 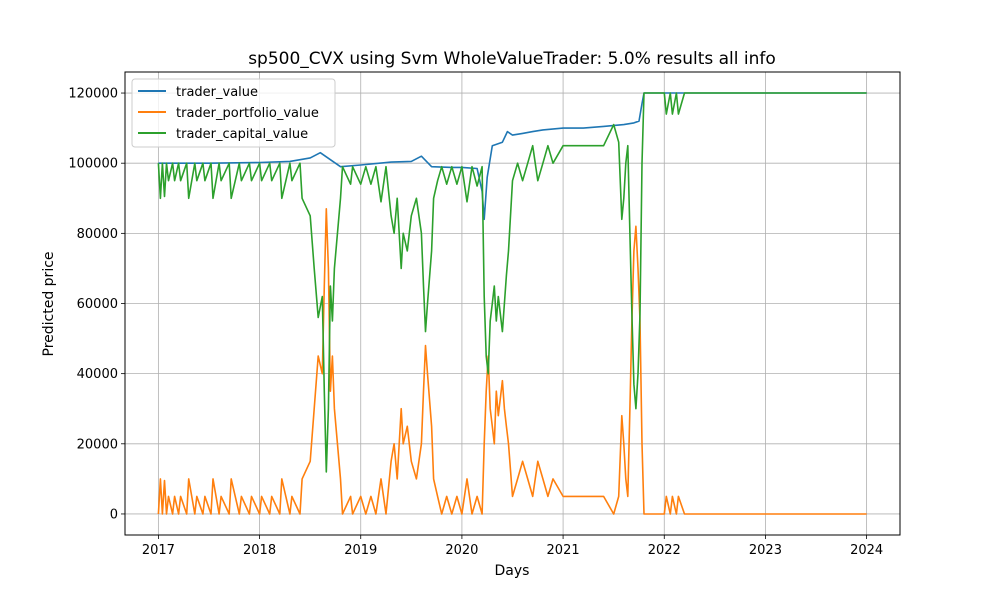 What do you see at coordinates (512, 546) in the screenshot?
I see `x-axis-ticks: 2017 2018 2019 2020 2021 2022 2023 2024` at bounding box center [512, 546].